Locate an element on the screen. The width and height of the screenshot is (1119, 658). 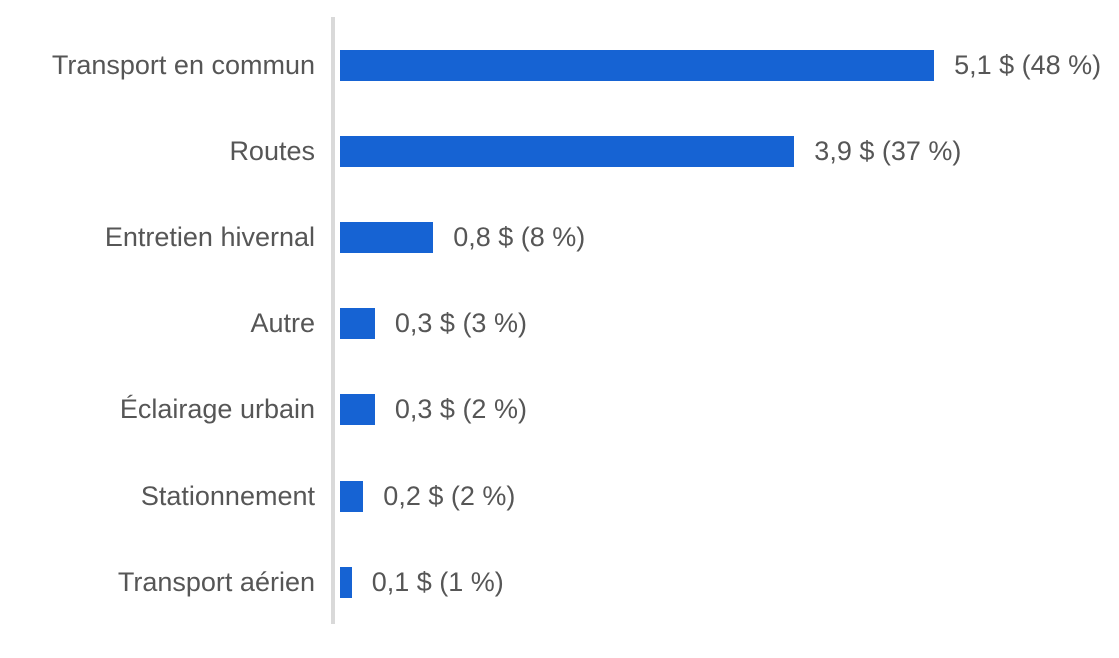
value-label: 5,1 $ (48 %) is located at coordinates (1028, 64).